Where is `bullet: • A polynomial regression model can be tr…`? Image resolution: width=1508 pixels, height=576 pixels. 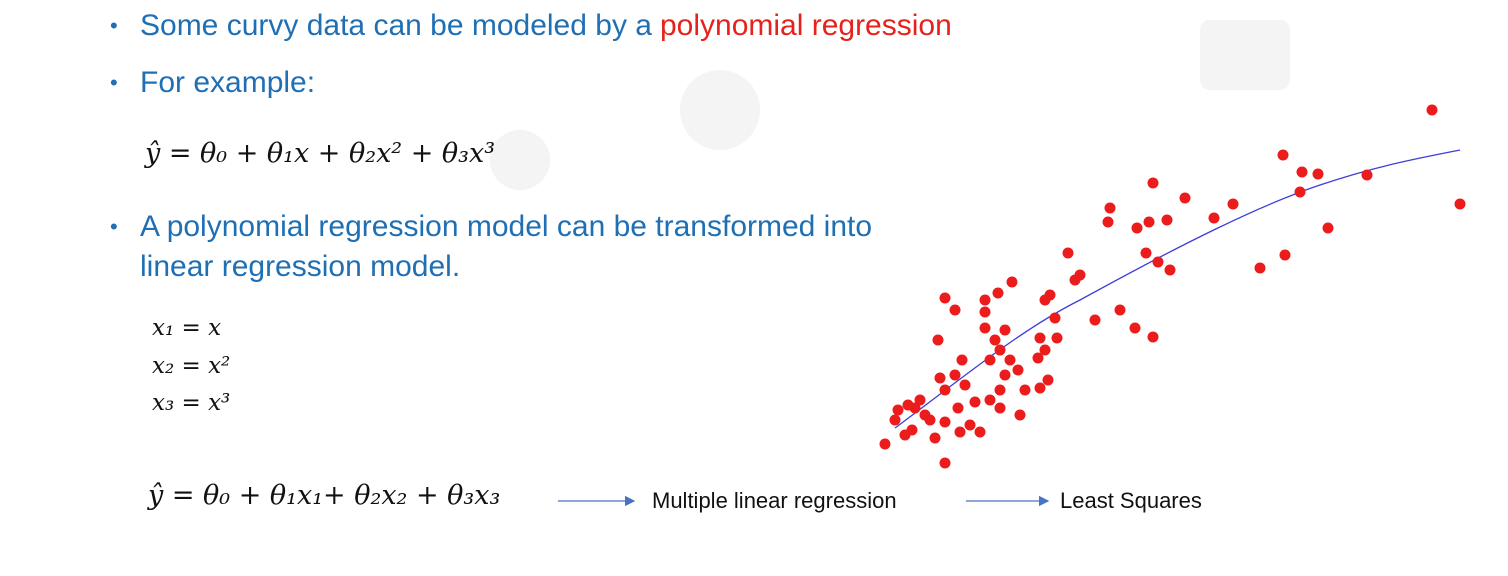
bullet: • A polynomial regression model can be tr… is located at coordinates (491, 247).